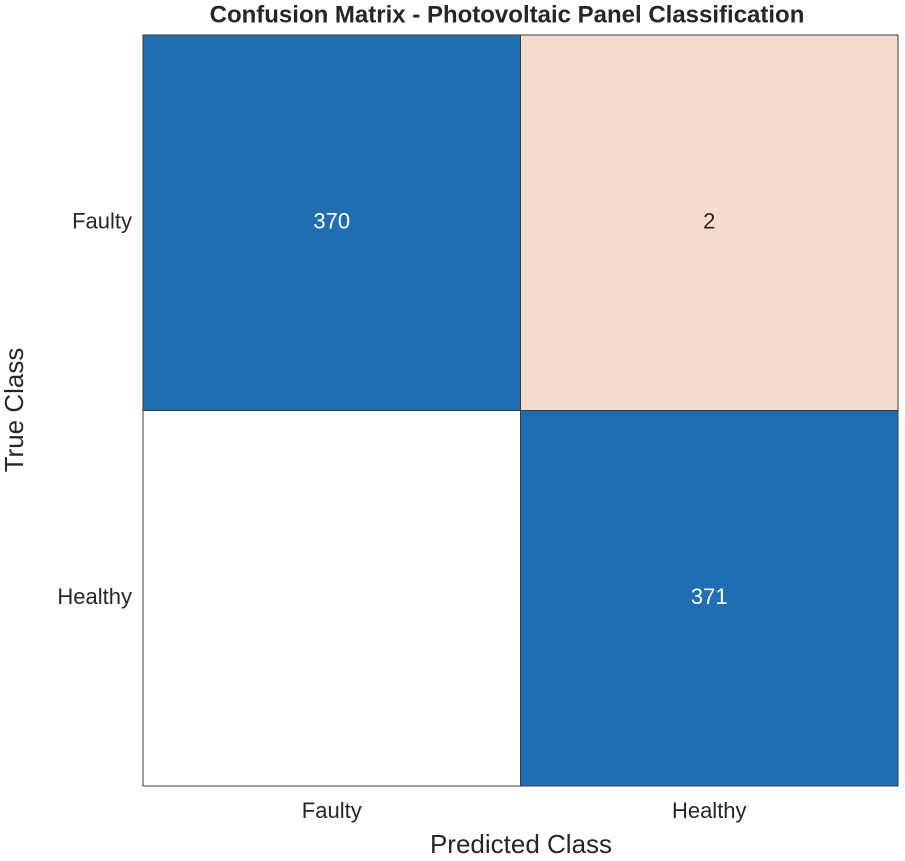 Image resolution: width=905 pixels, height=861 pixels. I want to click on x-tick-label: Healthy, so click(709, 810).